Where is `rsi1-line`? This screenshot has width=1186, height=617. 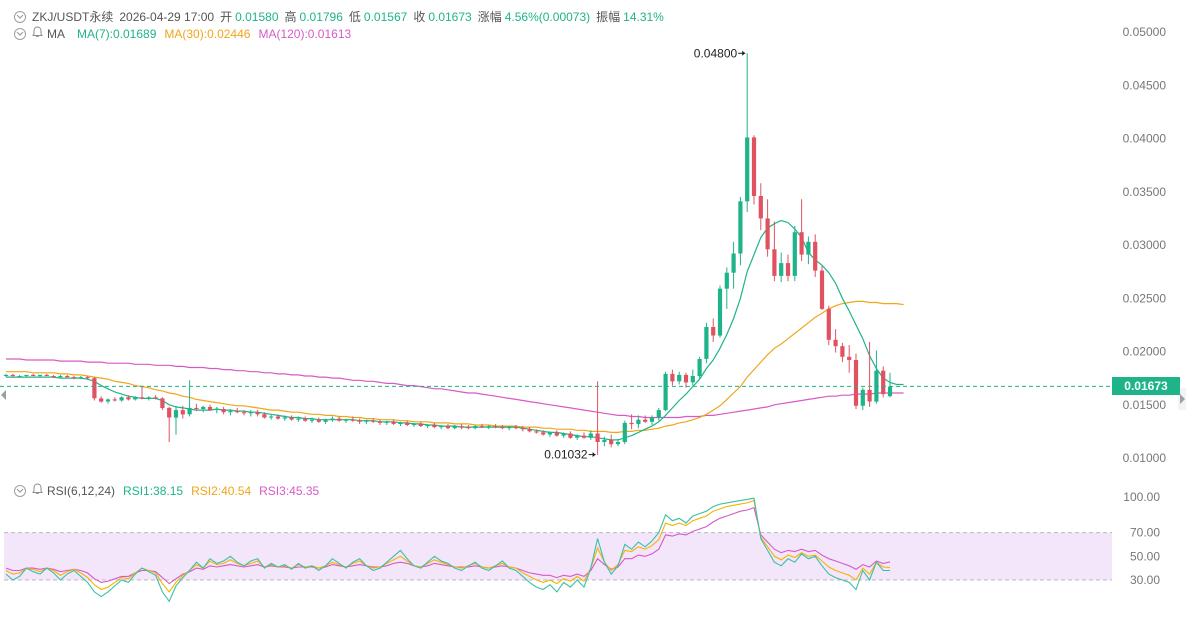
rsi1-line is located at coordinates (447, 550).